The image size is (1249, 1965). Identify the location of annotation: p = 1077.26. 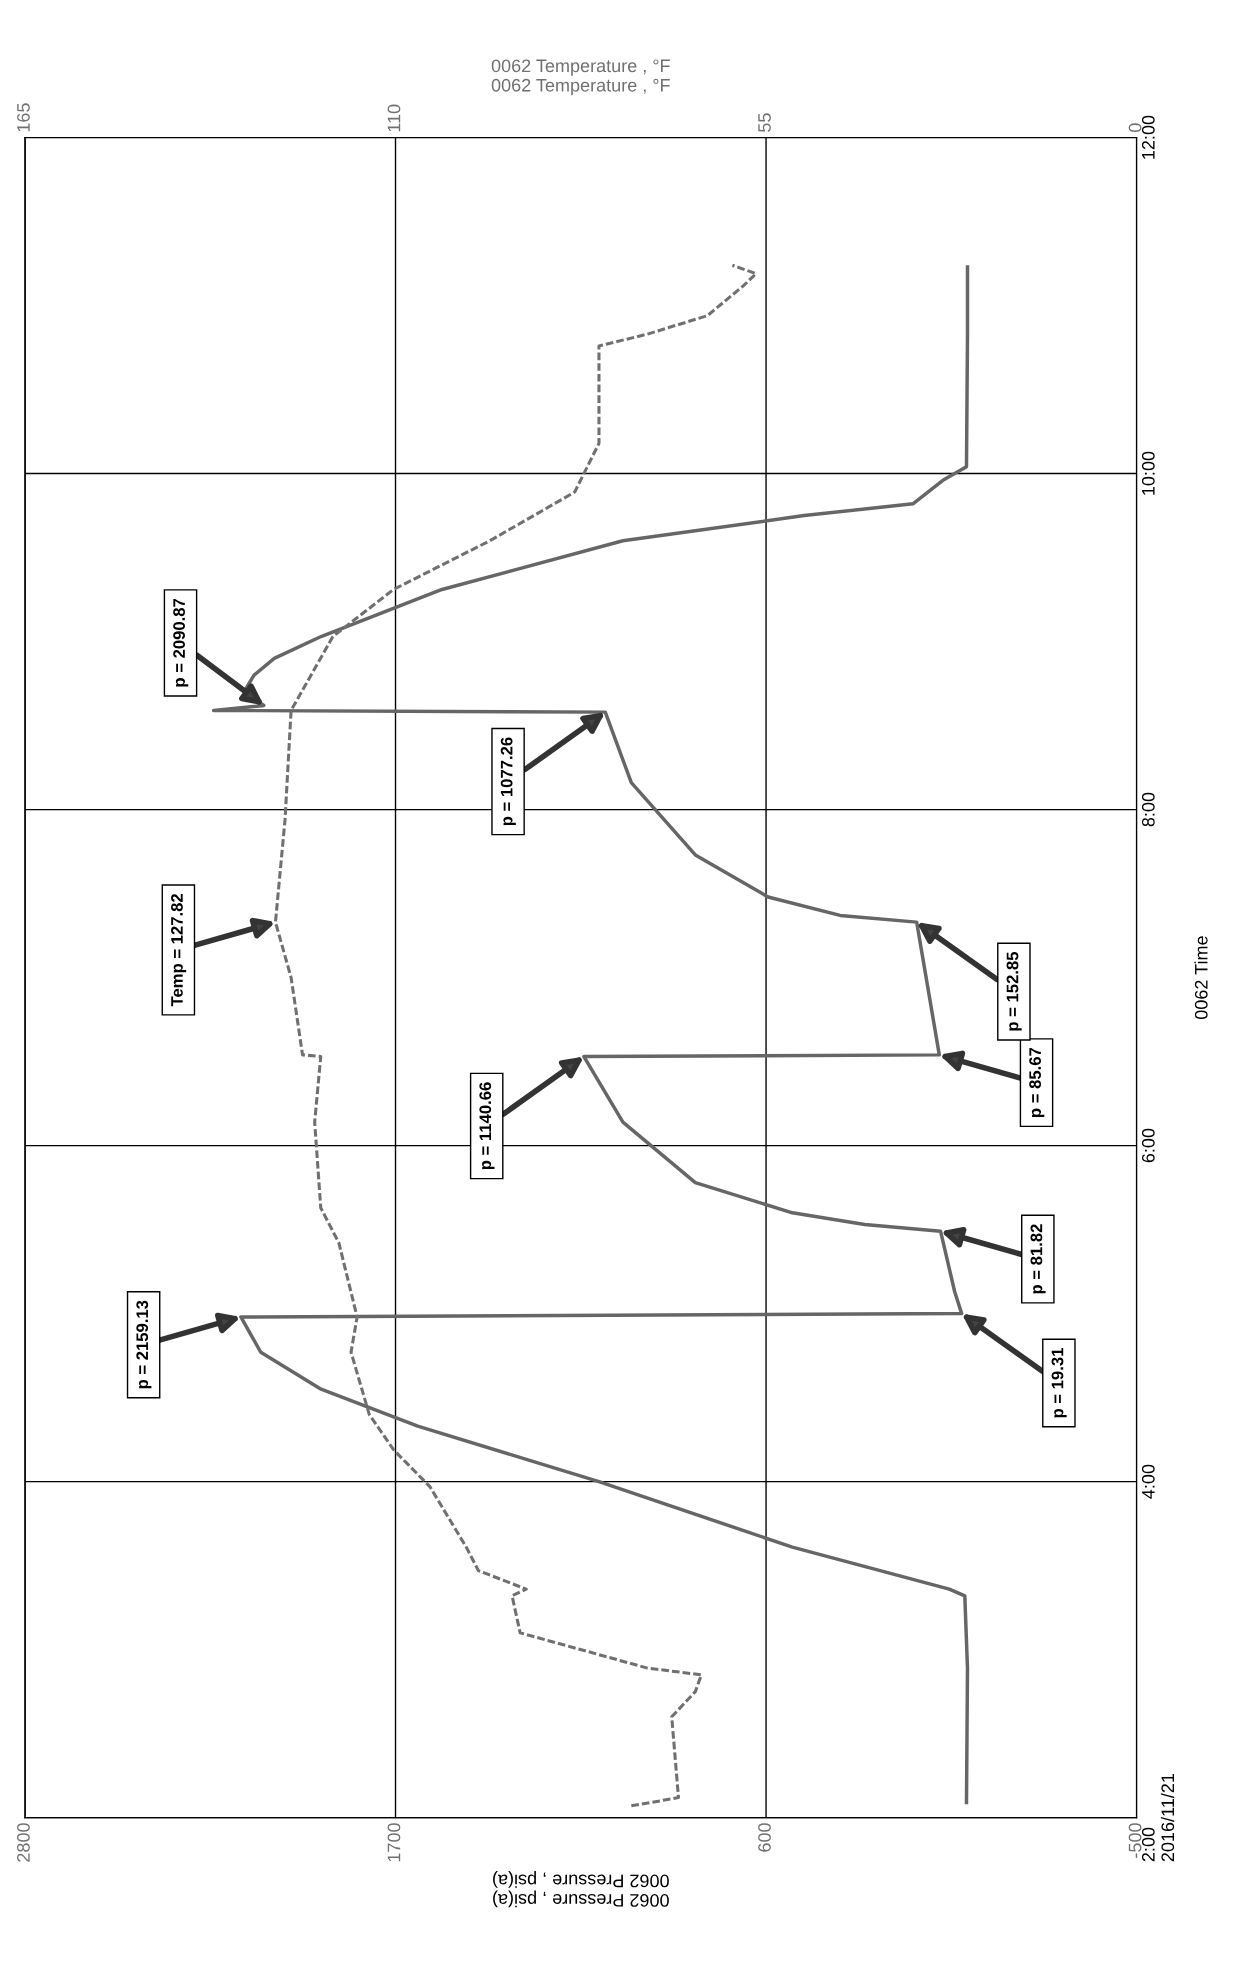
(508, 781).